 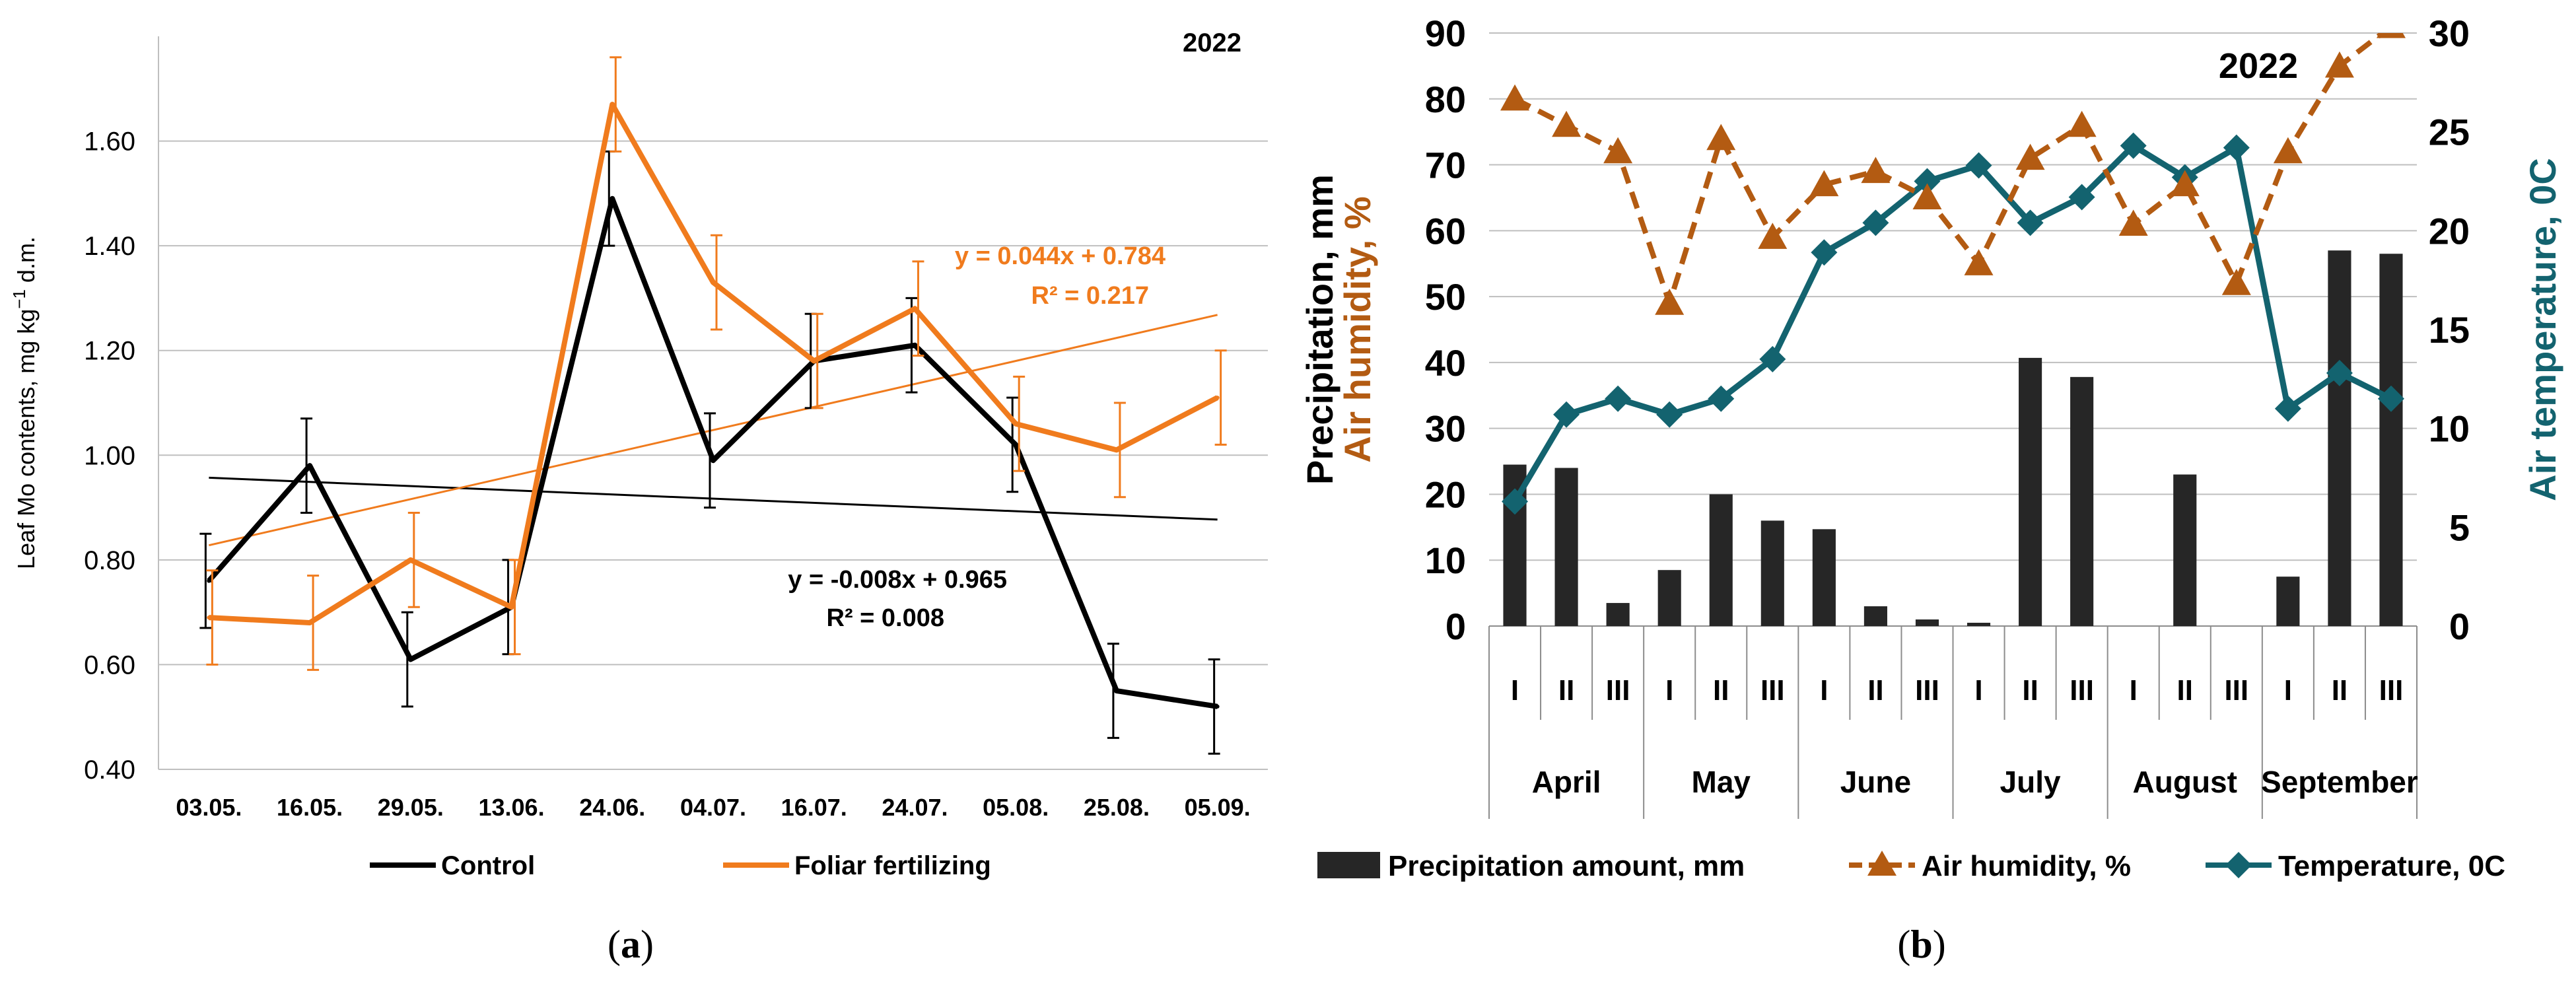 What do you see at coordinates (209, 807) in the screenshot?
I see `x-tick-label: 03.05.` at bounding box center [209, 807].